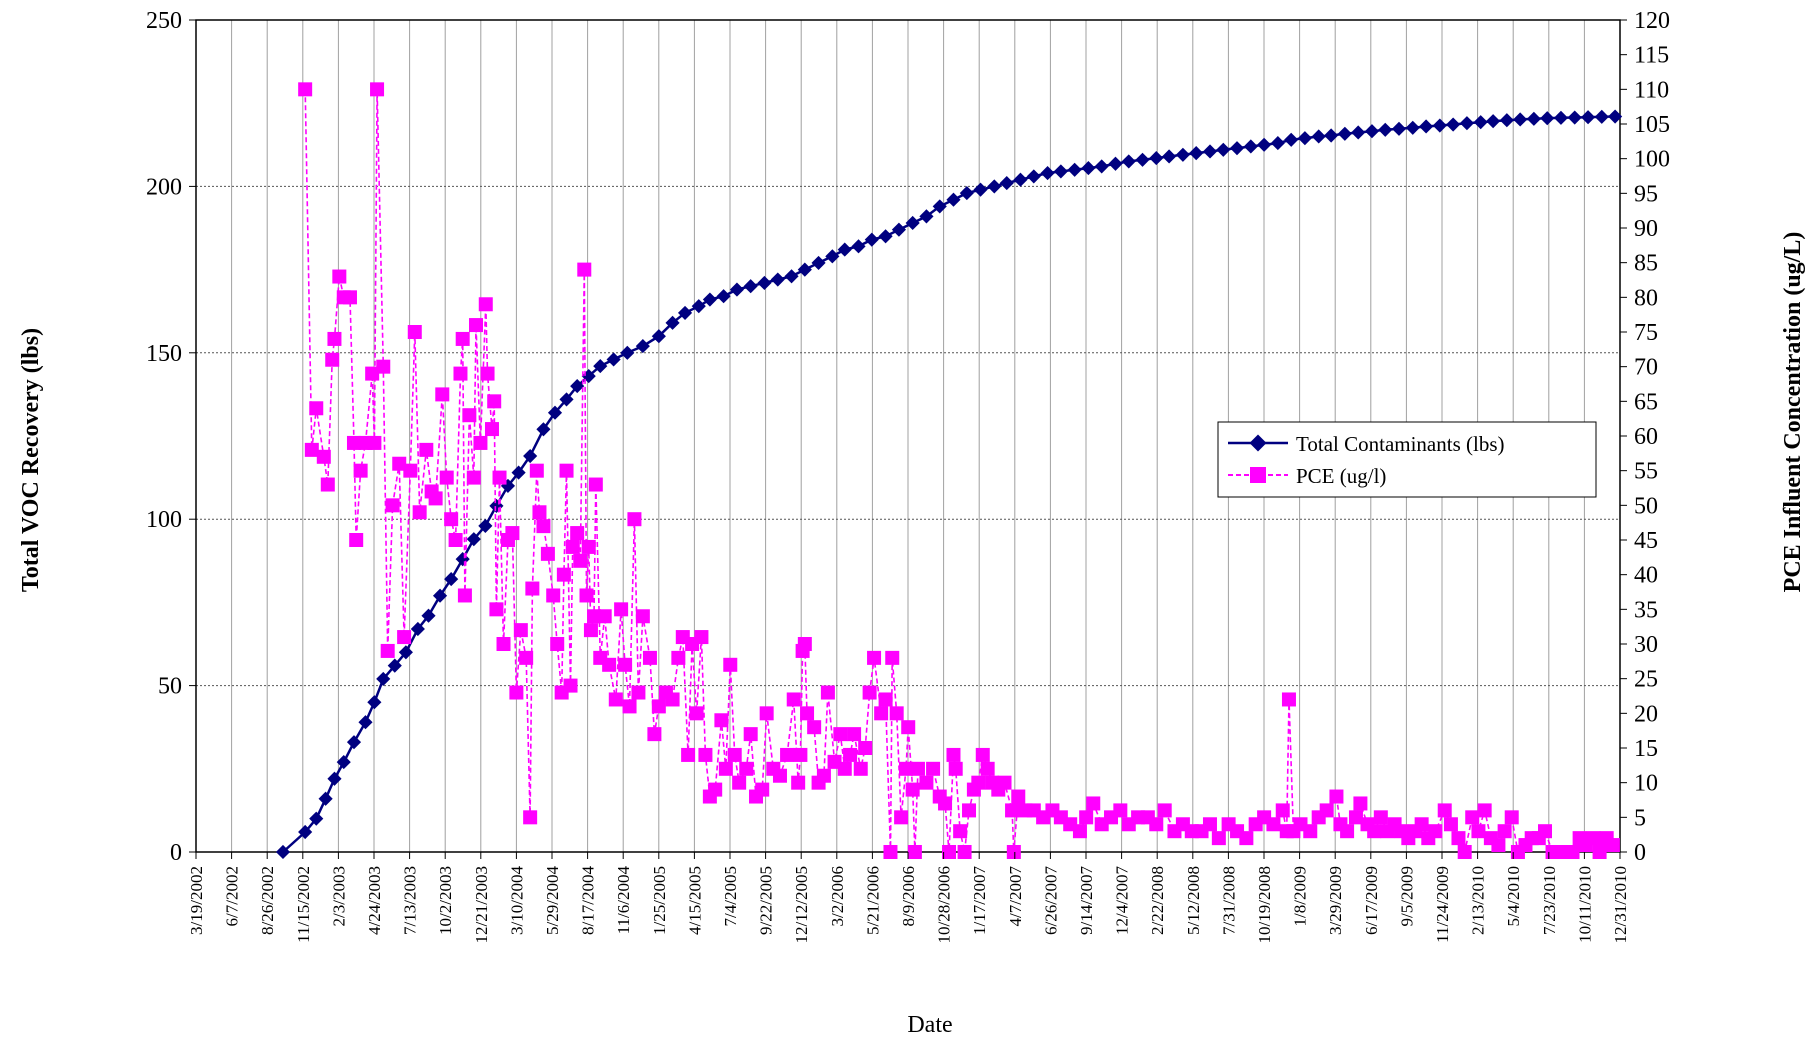  What do you see at coordinates (1646, 645) in the screenshot?
I see `y2-tick-label: 30` at bounding box center [1646, 645].